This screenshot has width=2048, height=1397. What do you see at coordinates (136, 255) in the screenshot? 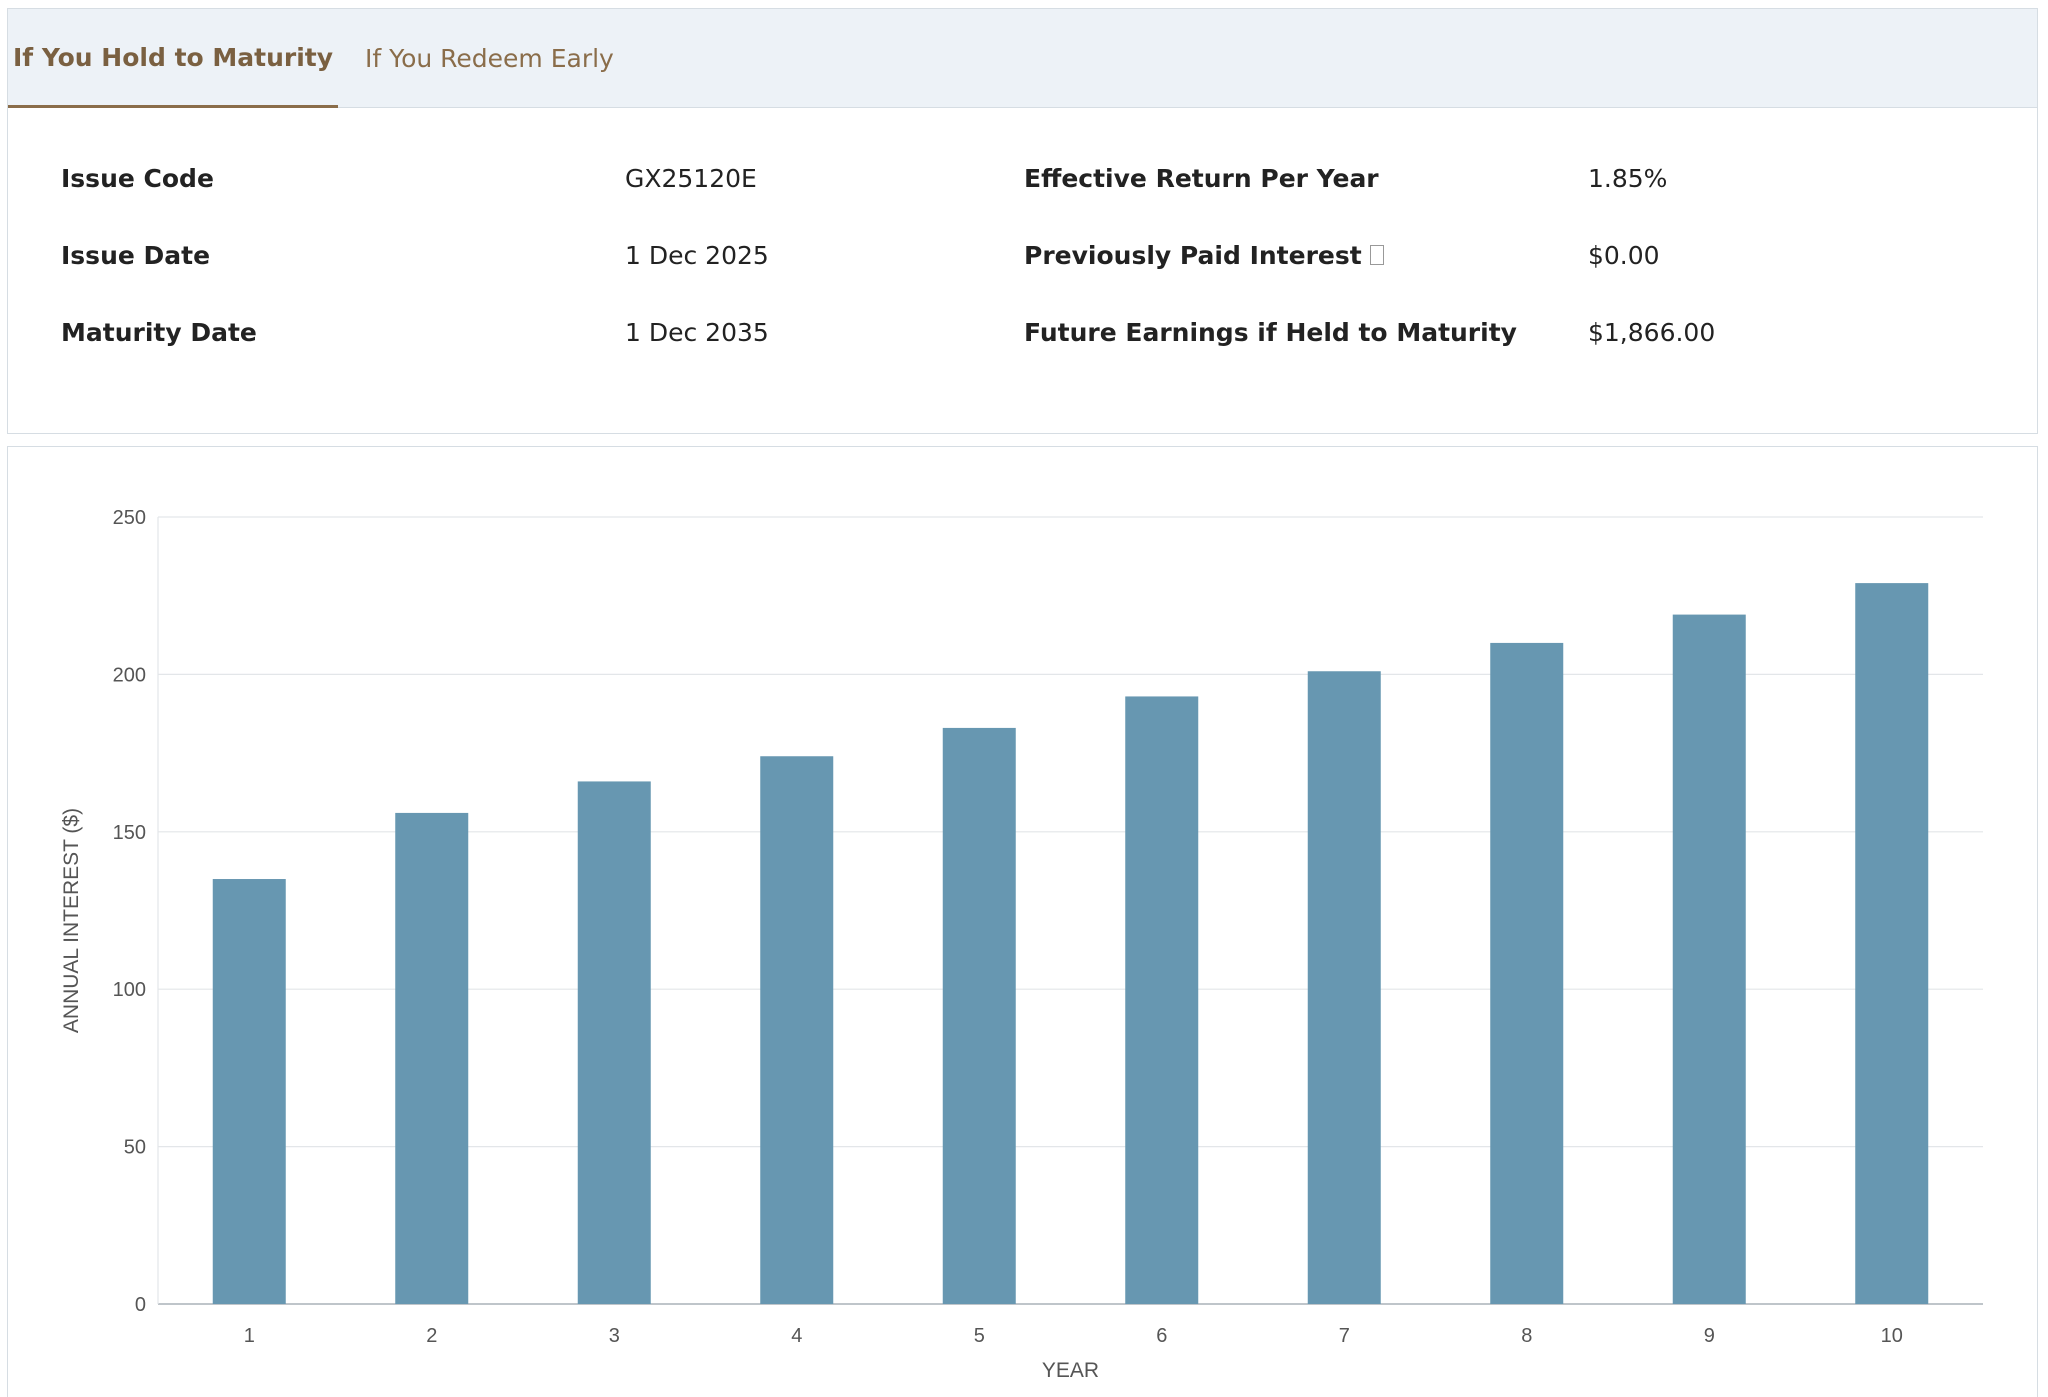
I see `issue-date-label: Issue Date` at bounding box center [136, 255].